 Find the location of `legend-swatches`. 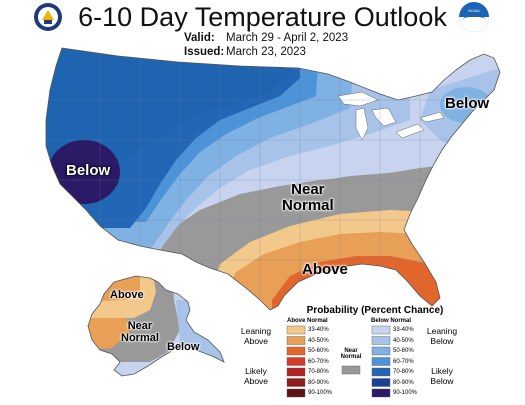

legend-swatches is located at coordinates (338, 361).